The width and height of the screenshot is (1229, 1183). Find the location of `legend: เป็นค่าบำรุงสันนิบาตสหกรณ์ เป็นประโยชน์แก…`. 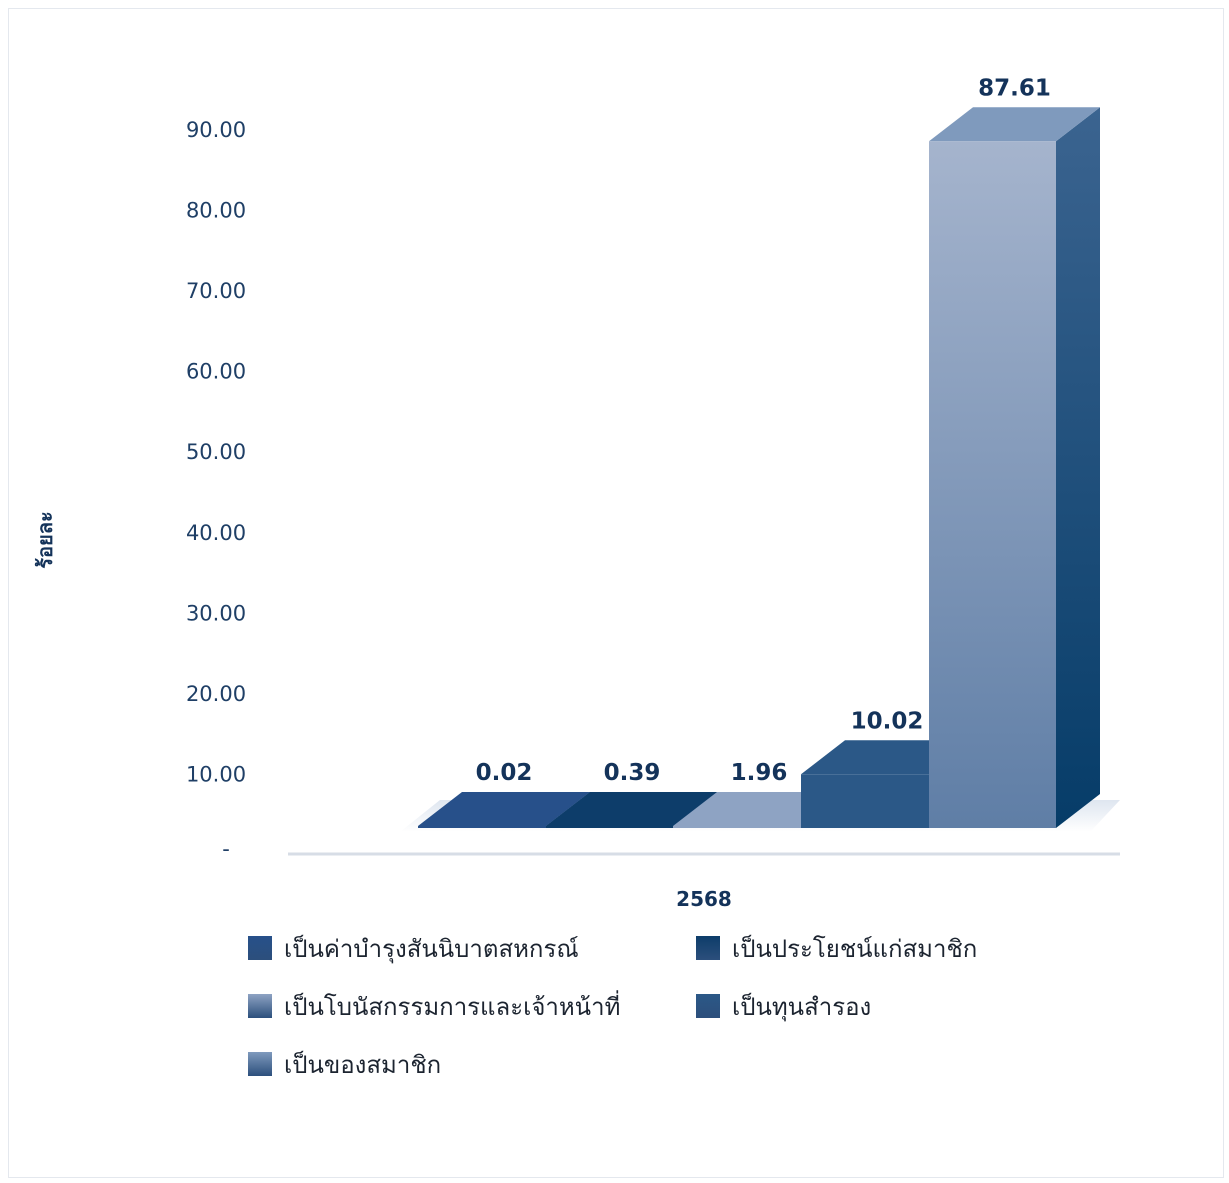

legend: เป็นค่าบำรุงสันนิบาตสหกรณ์ เป็นประโยชน์แก… is located at coordinates (648, 1006).